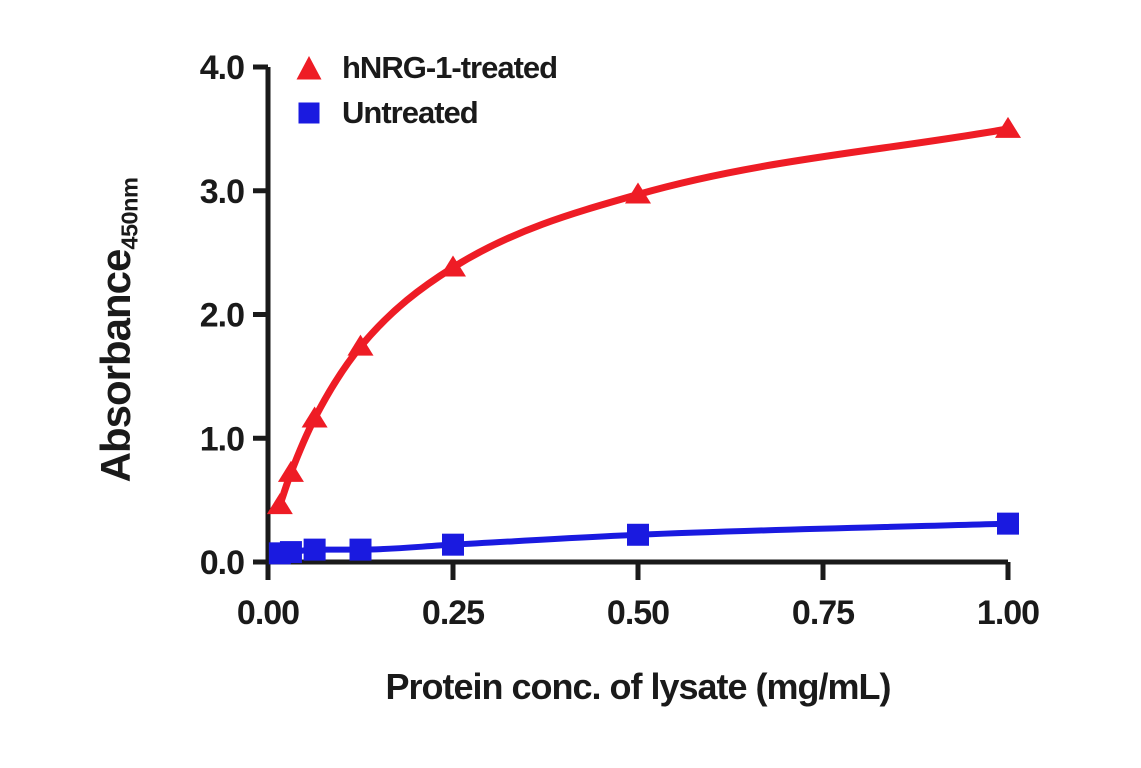 The width and height of the screenshot is (1141, 768). I want to click on x-tick-label: 0.50, so click(638, 613).